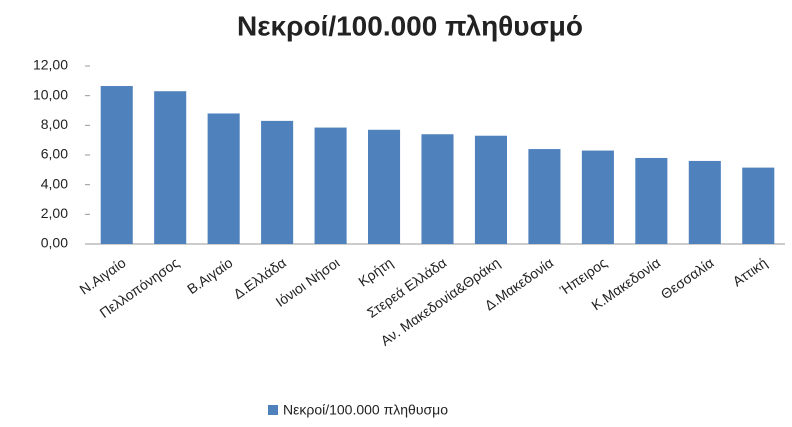 The width and height of the screenshot is (792, 427). I want to click on chart-title: Νεκροί/100.000 πληθυσμό, so click(410, 25).